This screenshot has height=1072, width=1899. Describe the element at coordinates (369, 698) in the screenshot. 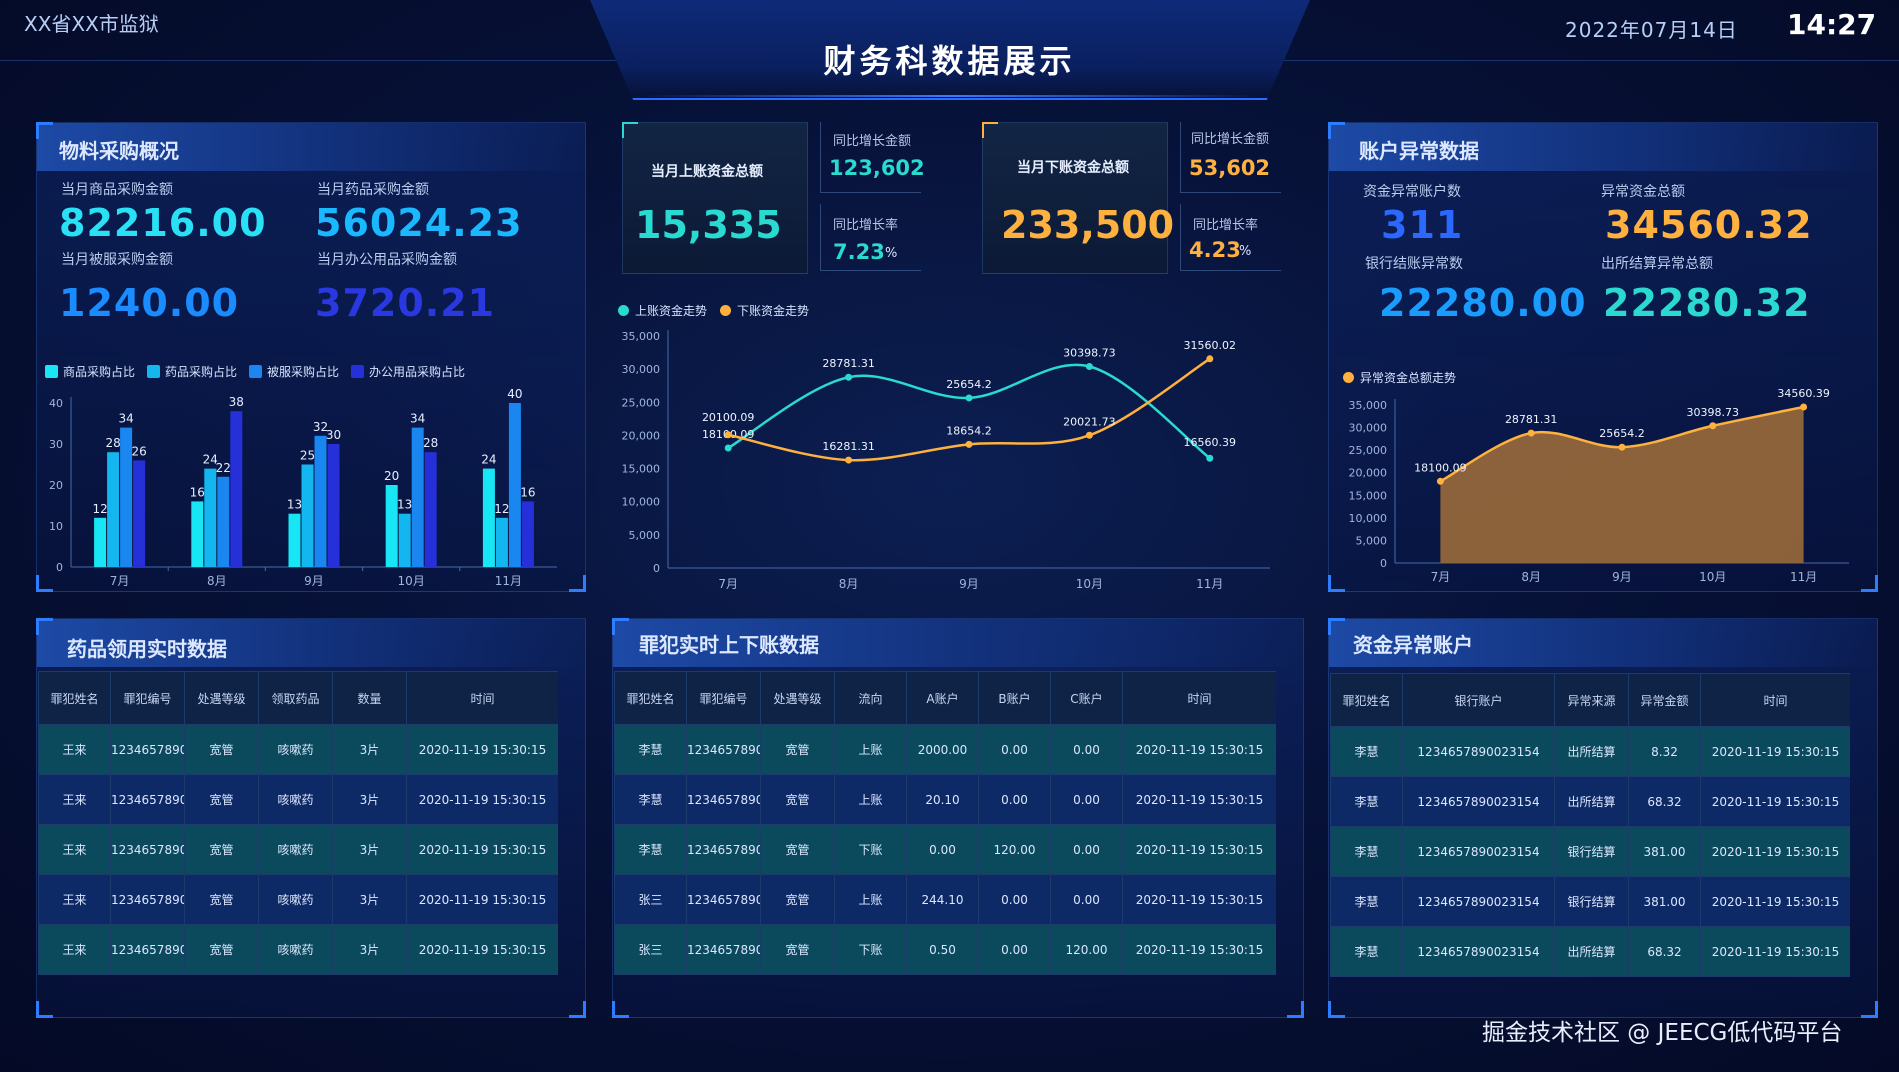

I see `column-header: 数量` at that location.